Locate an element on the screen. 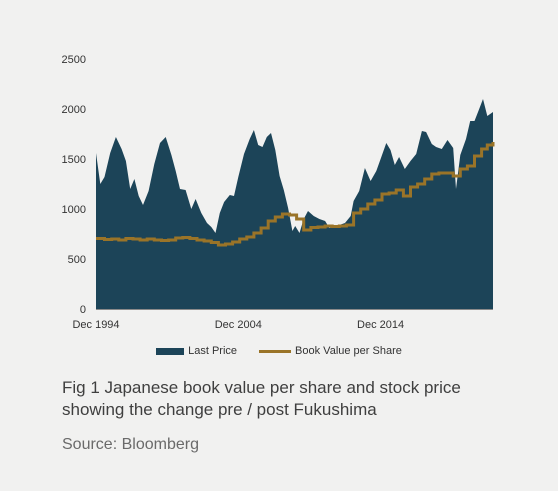 This screenshot has height=491, width=558. legend-item-last-price: Last Price is located at coordinates (196, 351).